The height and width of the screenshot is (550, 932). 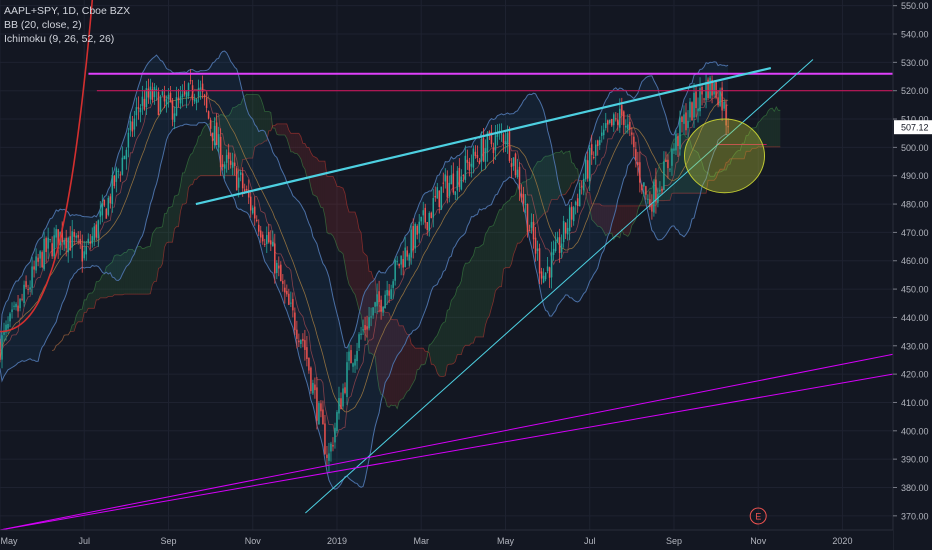 I want to click on price-axis-bg, so click(x=912, y=275).